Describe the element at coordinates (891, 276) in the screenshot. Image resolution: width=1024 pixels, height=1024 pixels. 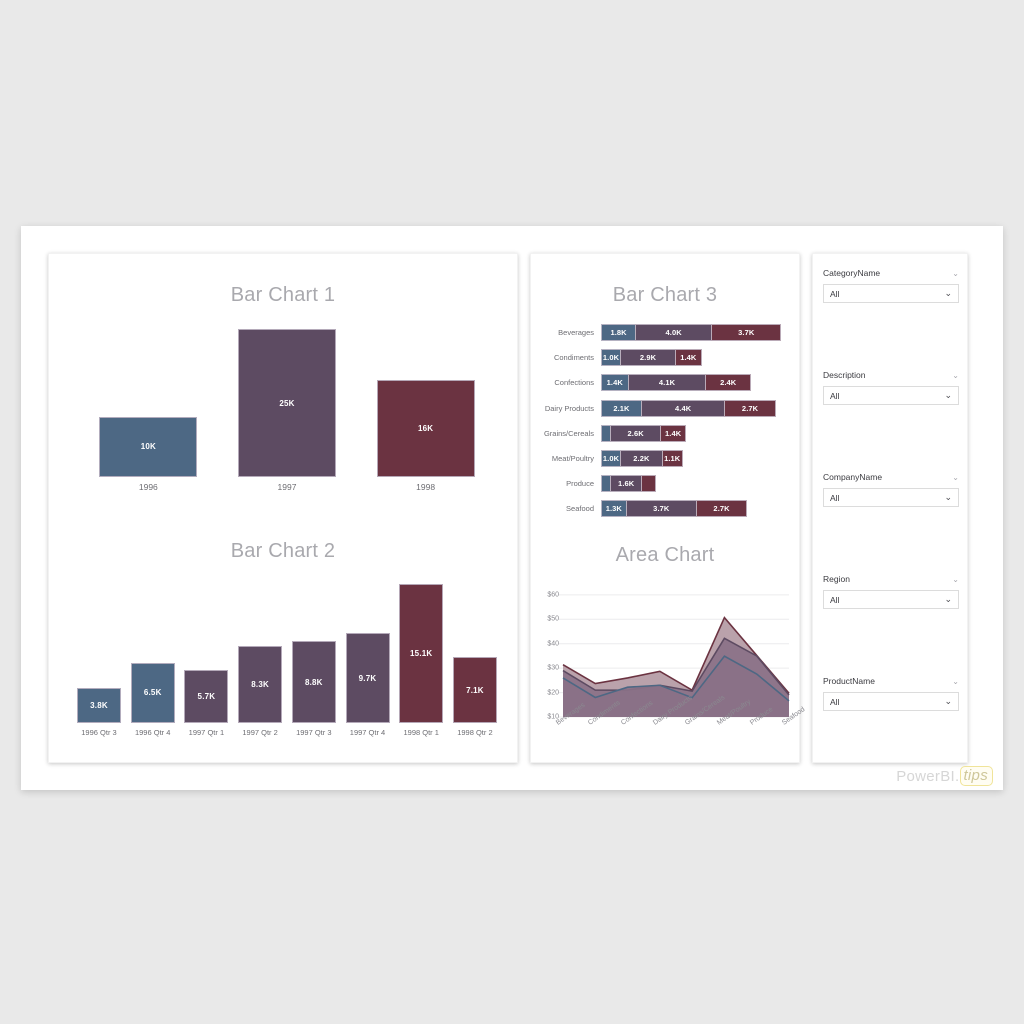
I see `slicer-header: CategoryName ⌄` at that location.